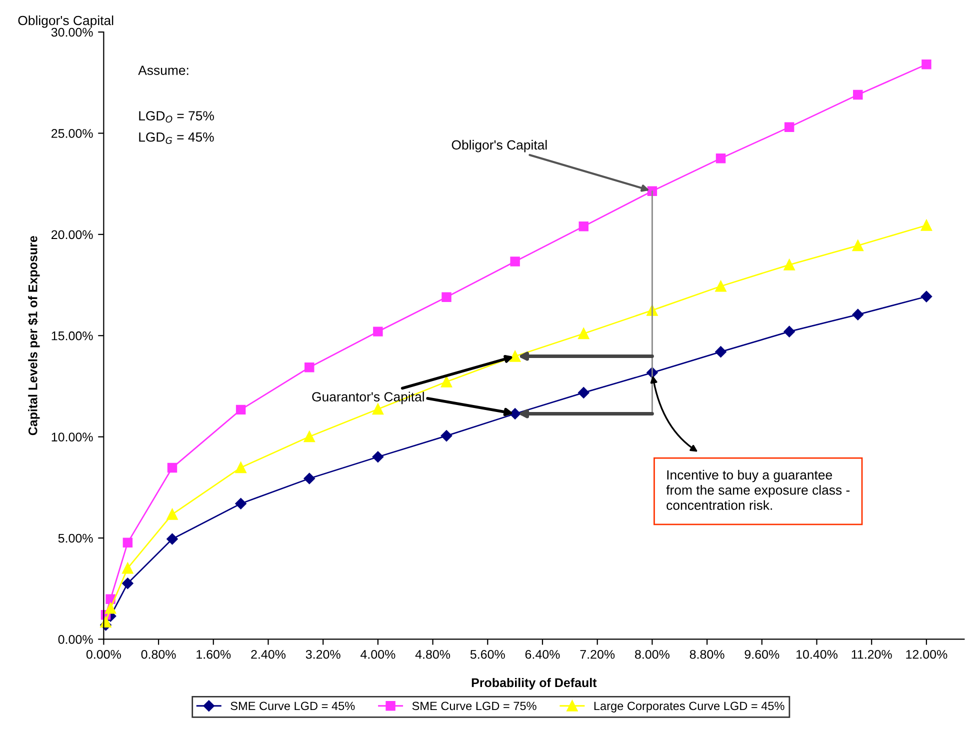  Describe the element at coordinates (292, 706) in the screenshot. I see `legend-label: SME Curve LGD = 45%` at that location.